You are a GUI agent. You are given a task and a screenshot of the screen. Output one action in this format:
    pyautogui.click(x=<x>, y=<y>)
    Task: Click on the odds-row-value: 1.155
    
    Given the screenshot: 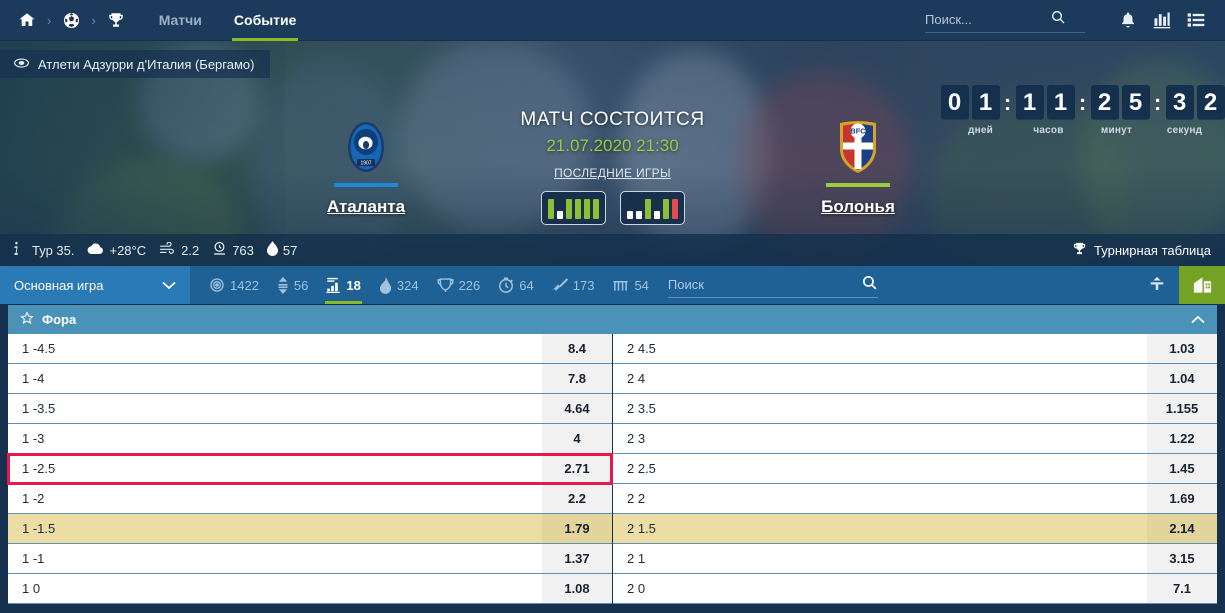 What is the action you would take?
    pyautogui.click(x=1182, y=408)
    